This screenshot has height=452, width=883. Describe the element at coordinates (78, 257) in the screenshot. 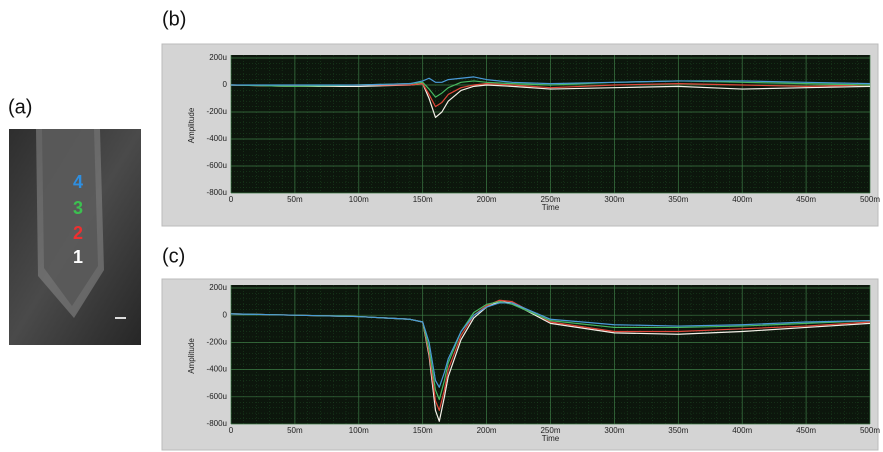

I see `electrode-label: 1` at that location.